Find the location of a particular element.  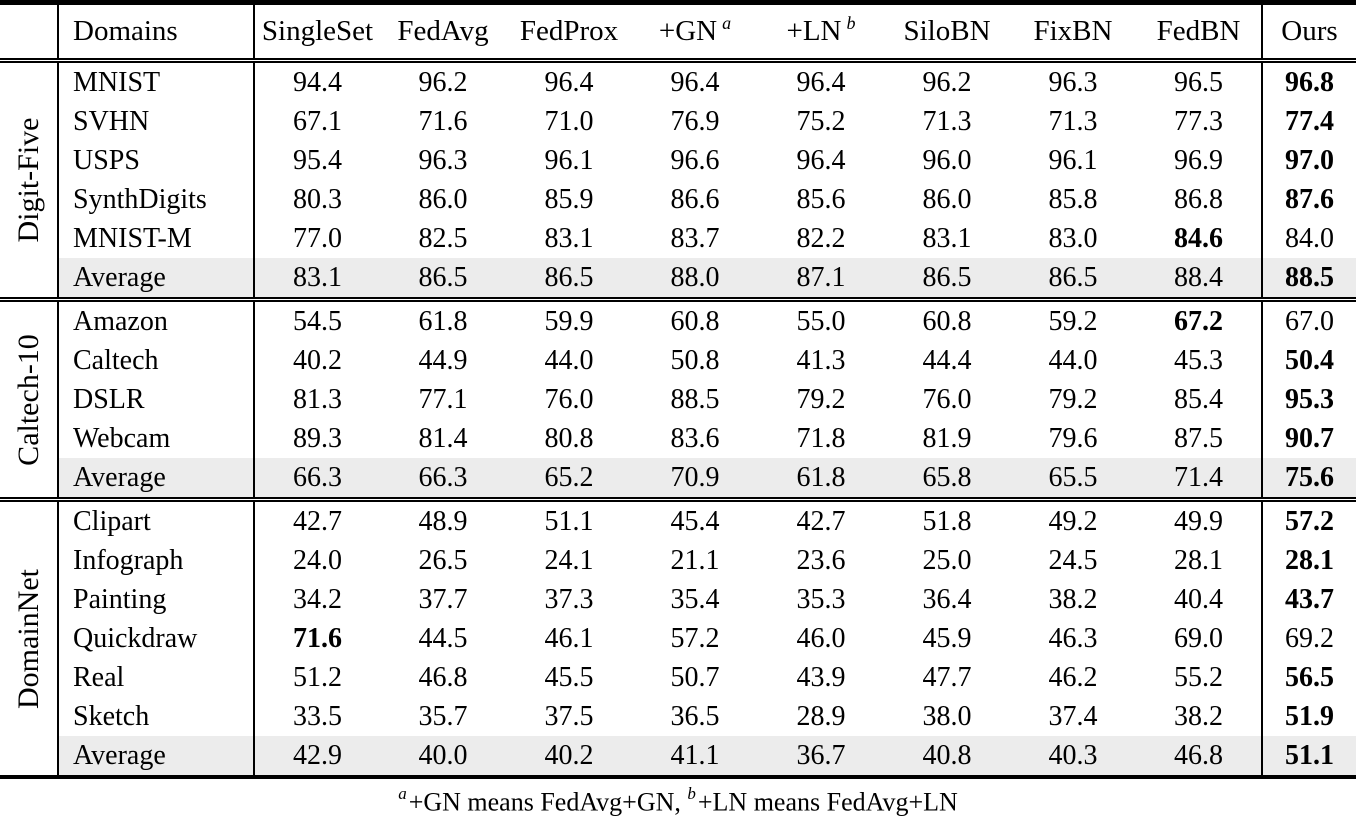

value-cell: 49.9 is located at coordinates (1199, 519).